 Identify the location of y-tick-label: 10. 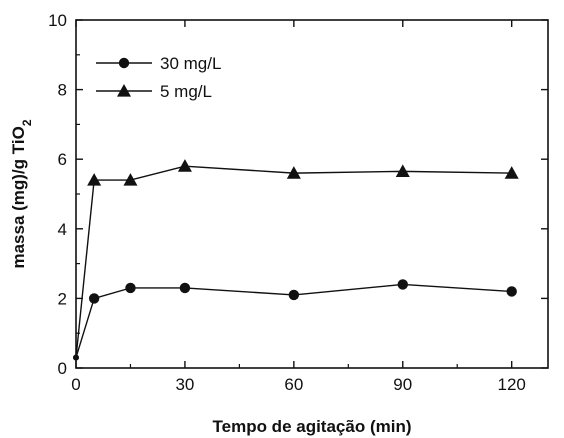
(57, 20).